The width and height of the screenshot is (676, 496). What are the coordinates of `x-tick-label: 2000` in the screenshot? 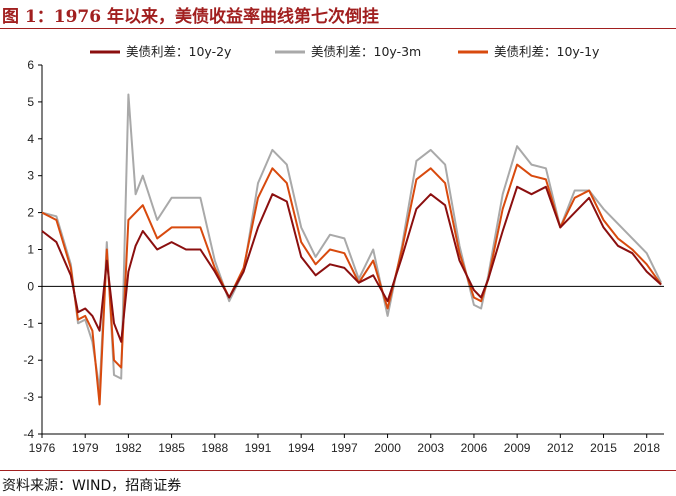 It's located at (387, 448).